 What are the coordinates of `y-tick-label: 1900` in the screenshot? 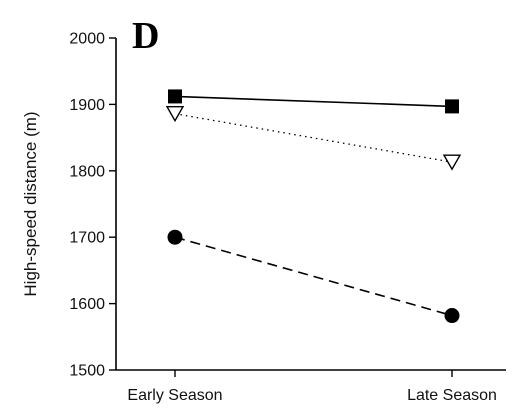 It's located at (87, 105).